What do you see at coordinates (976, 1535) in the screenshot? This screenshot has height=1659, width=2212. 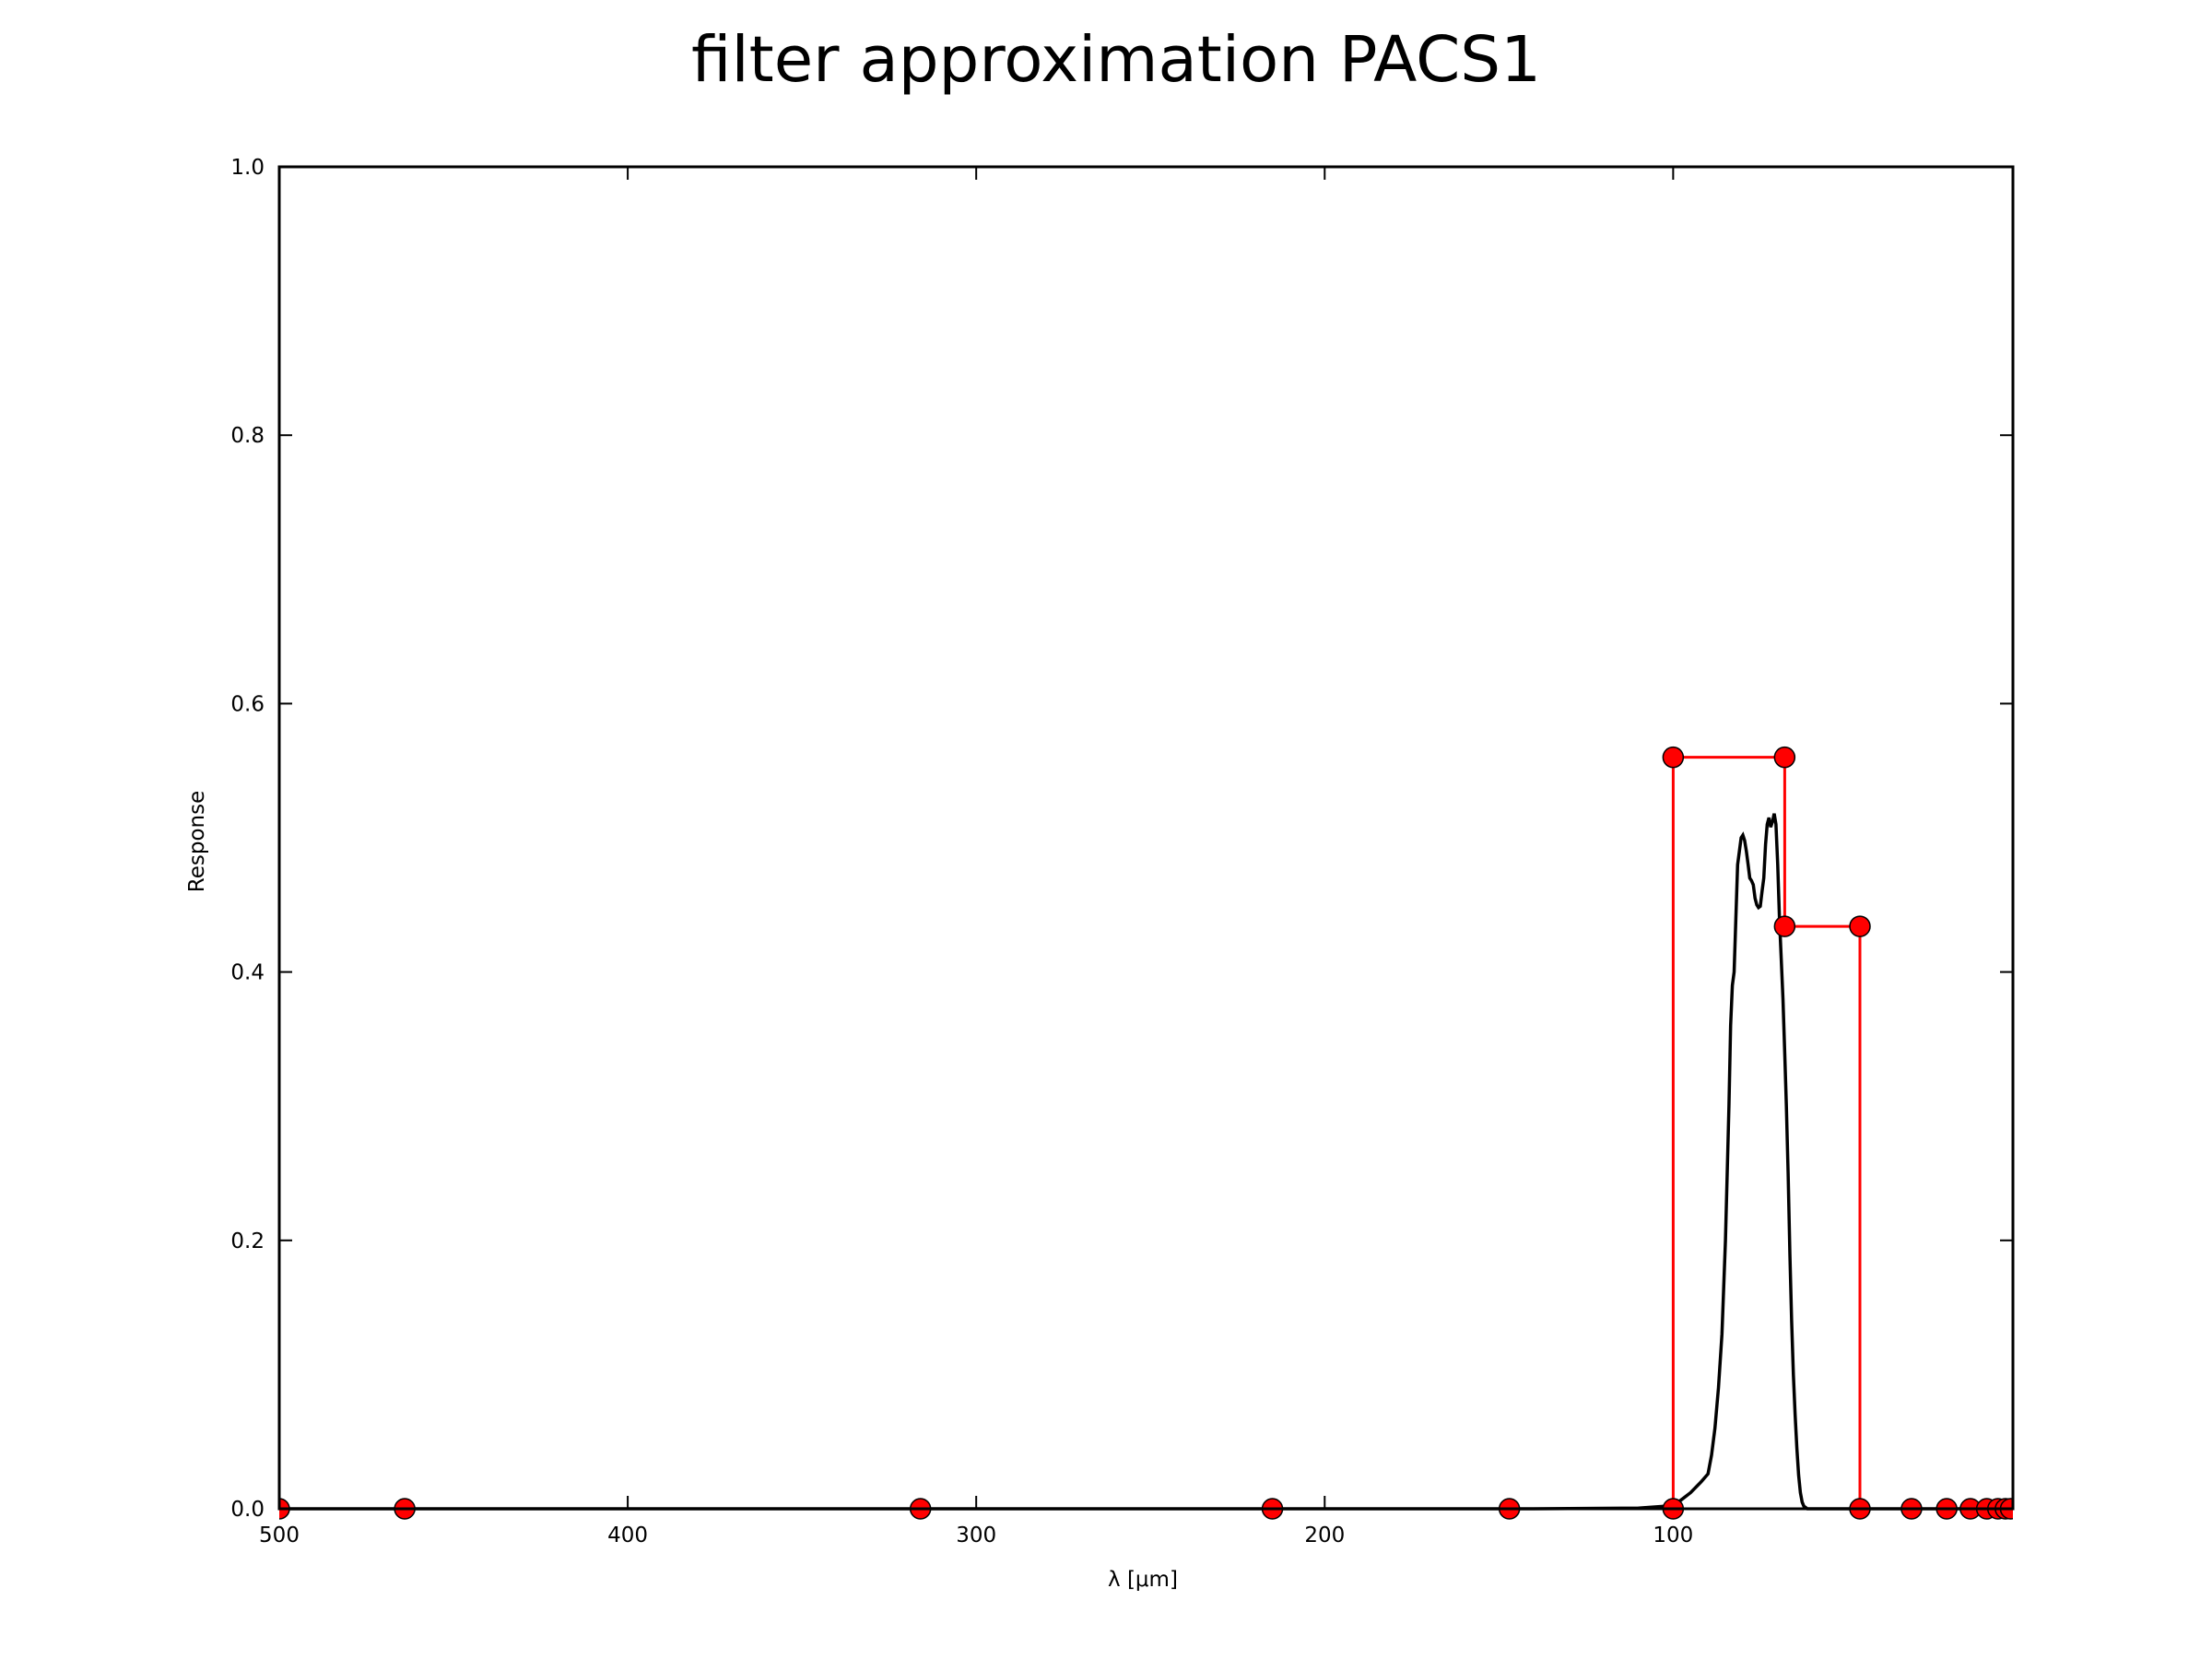 I see `x-tick-label: 300` at bounding box center [976, 1535].